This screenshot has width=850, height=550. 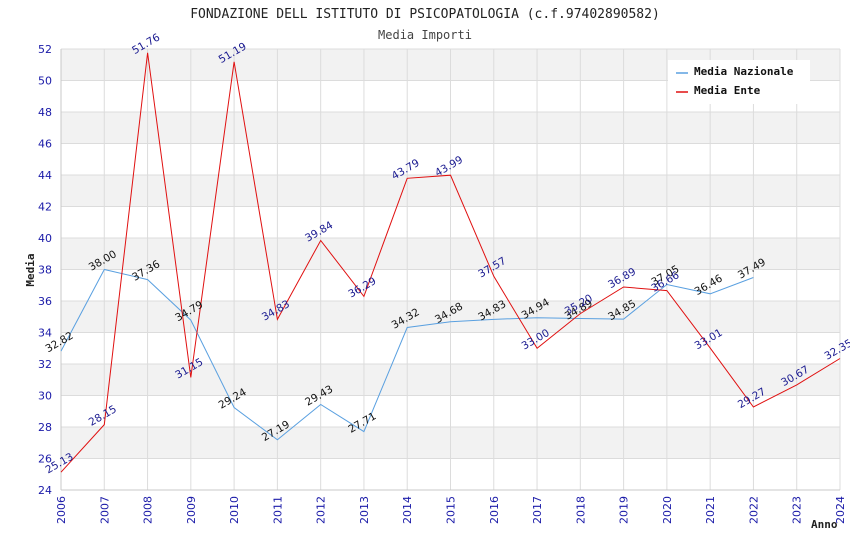 What do you see at coordinates (537, 510) in the screenshot?
I see `x-tick-label: 2017` at bounding box center [537, 510].